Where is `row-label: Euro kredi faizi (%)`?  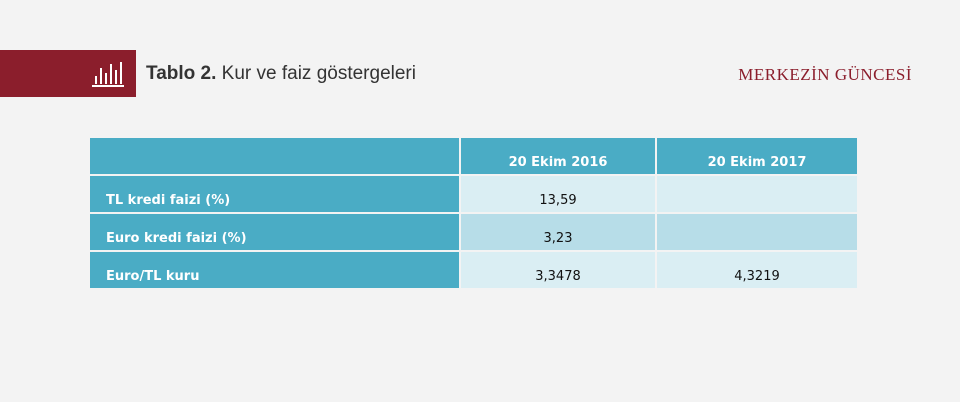
row-label: Euro kredi faizi (%) is located at coordinates (274, 232).